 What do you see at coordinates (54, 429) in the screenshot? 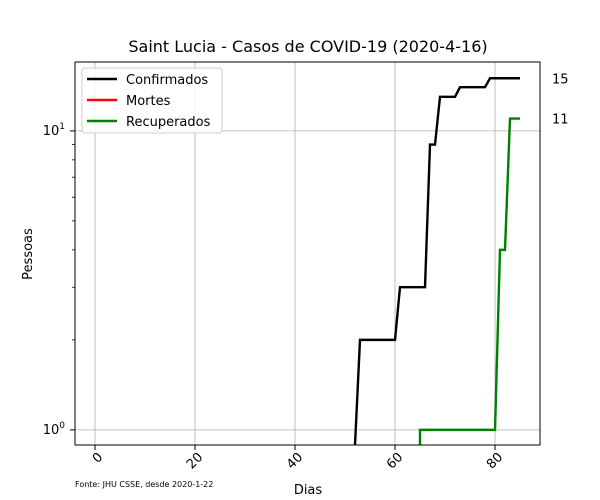
I see `y-tick-label: 100` at bounding box center [54, 429].